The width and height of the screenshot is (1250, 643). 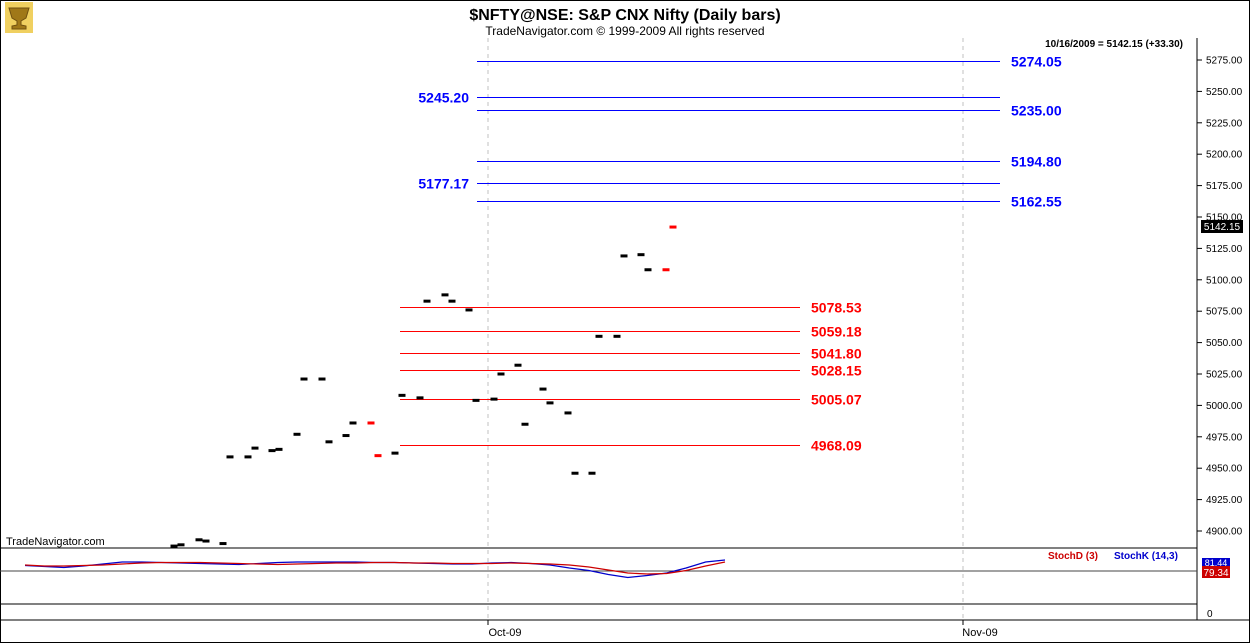 I want to click on red-level-label: 5078.53, so click(x=836, y=308).